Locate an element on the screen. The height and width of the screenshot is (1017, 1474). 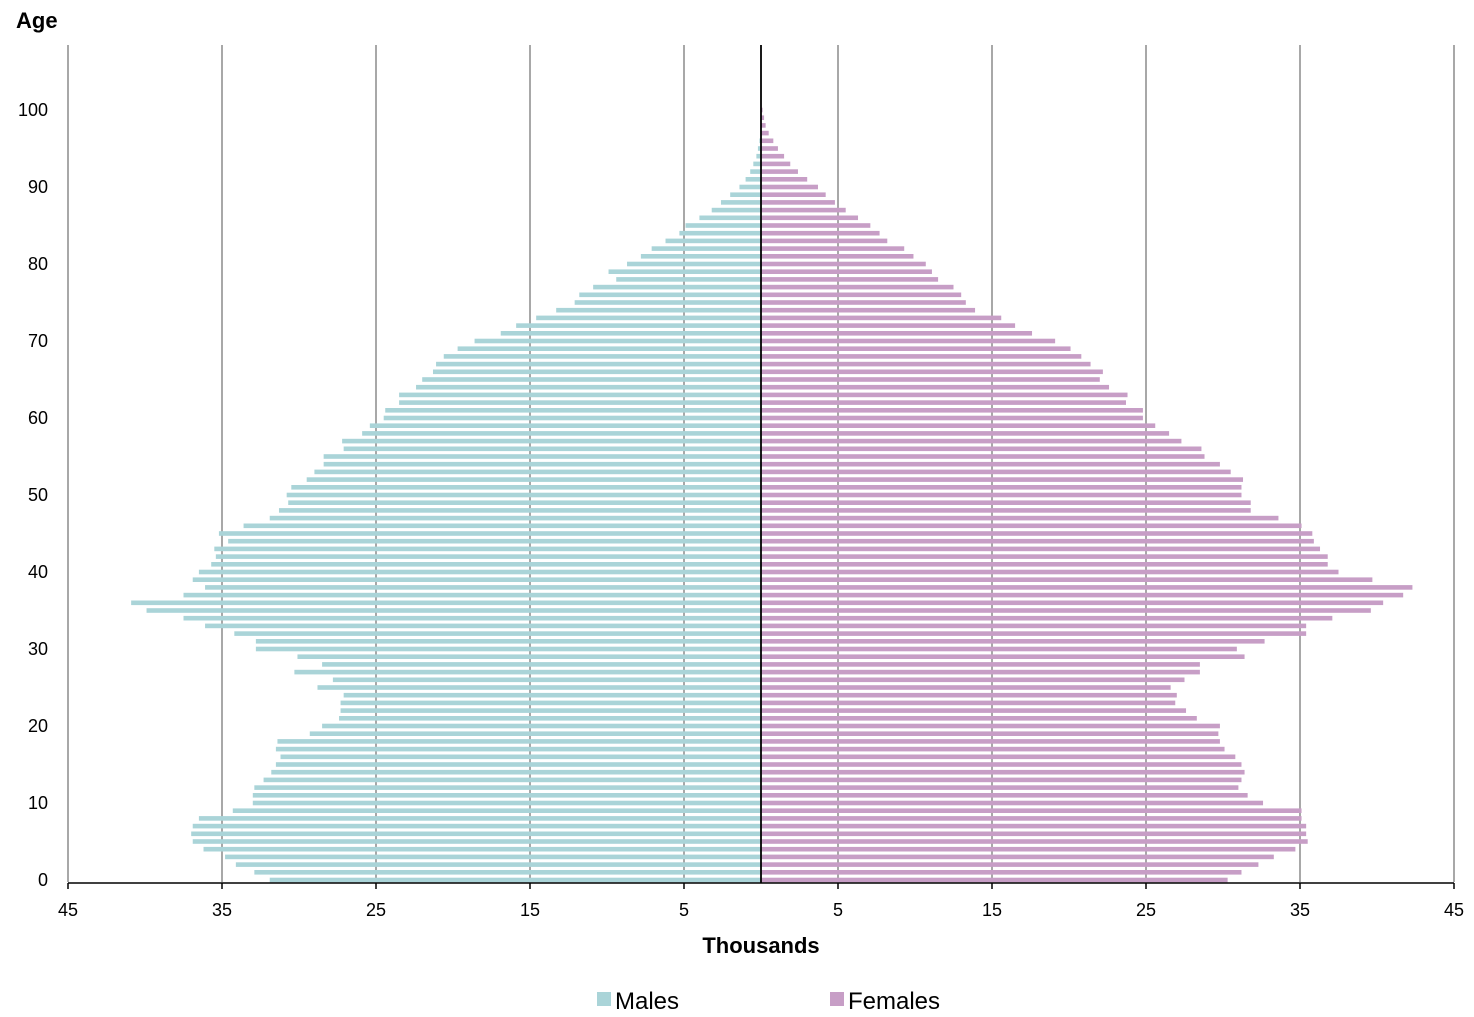
x-tick-label-2: 25 is located at coordinates (376, 910).